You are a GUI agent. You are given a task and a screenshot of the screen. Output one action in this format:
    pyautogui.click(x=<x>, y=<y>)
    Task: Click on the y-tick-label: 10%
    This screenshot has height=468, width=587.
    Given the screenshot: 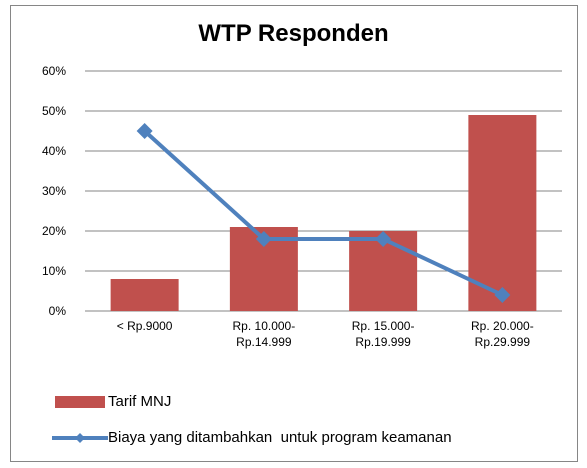 What is the action you would take?
    pyautogui.click(x=53, y=271)
    